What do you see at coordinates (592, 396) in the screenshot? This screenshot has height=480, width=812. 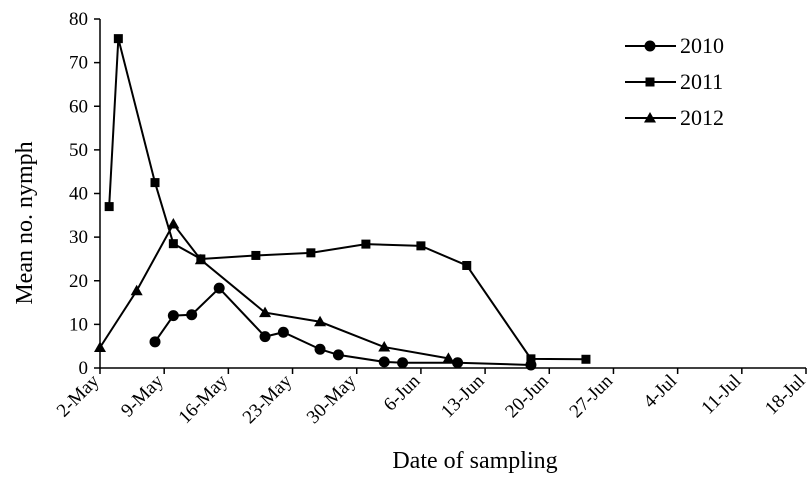 I see `x-tick-label: 27-Jun` at bounding box center [592, 396].